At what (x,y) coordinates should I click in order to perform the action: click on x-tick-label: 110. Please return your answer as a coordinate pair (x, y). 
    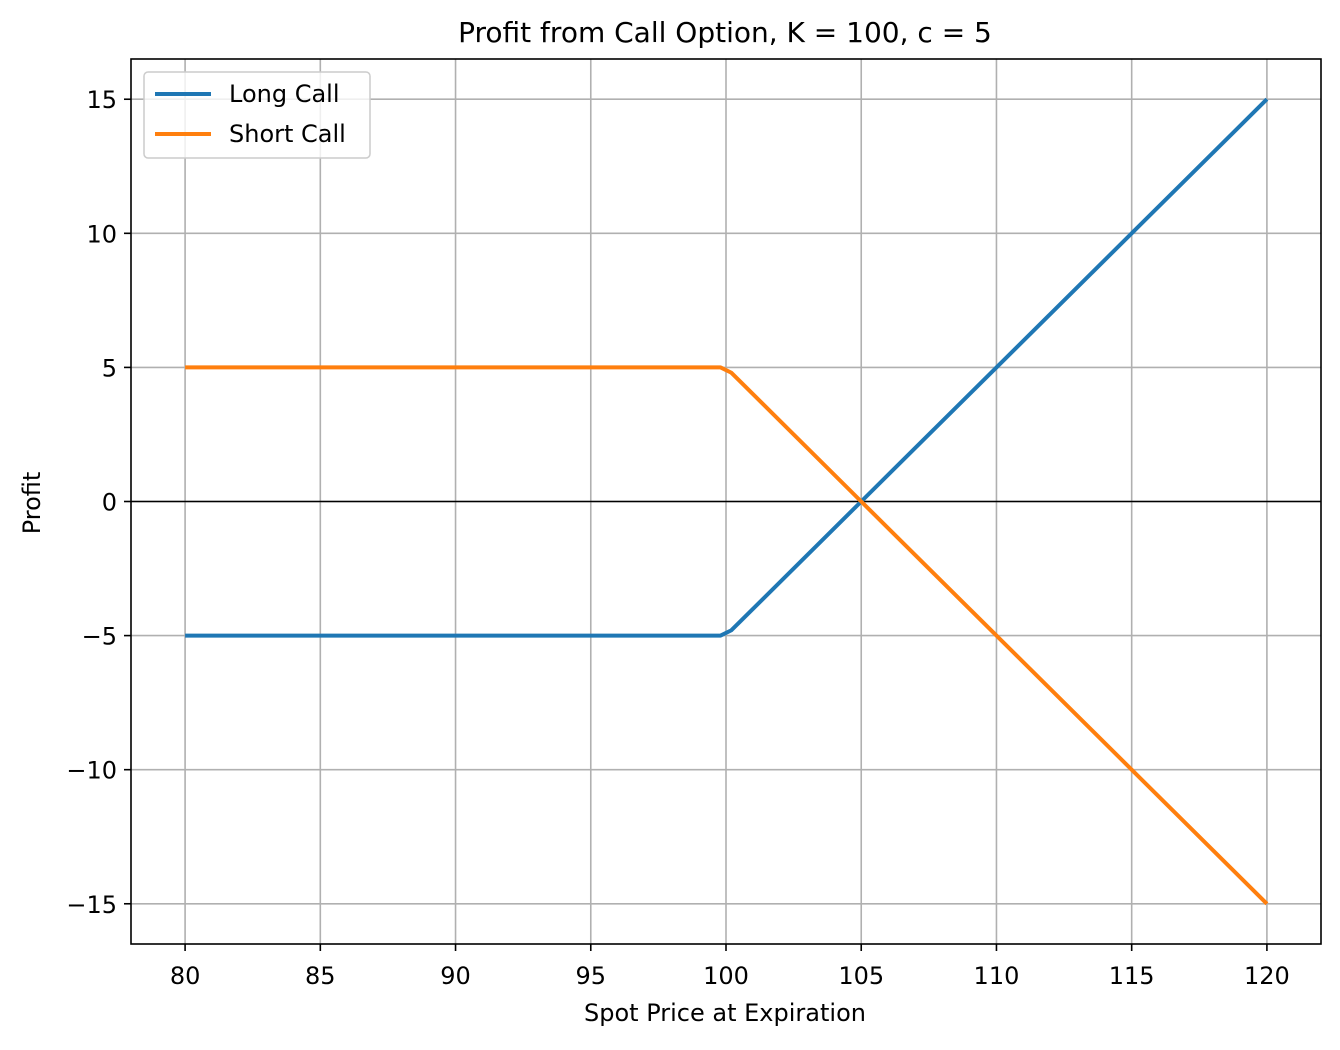
    Looking at the image, I should click on (997, 976).